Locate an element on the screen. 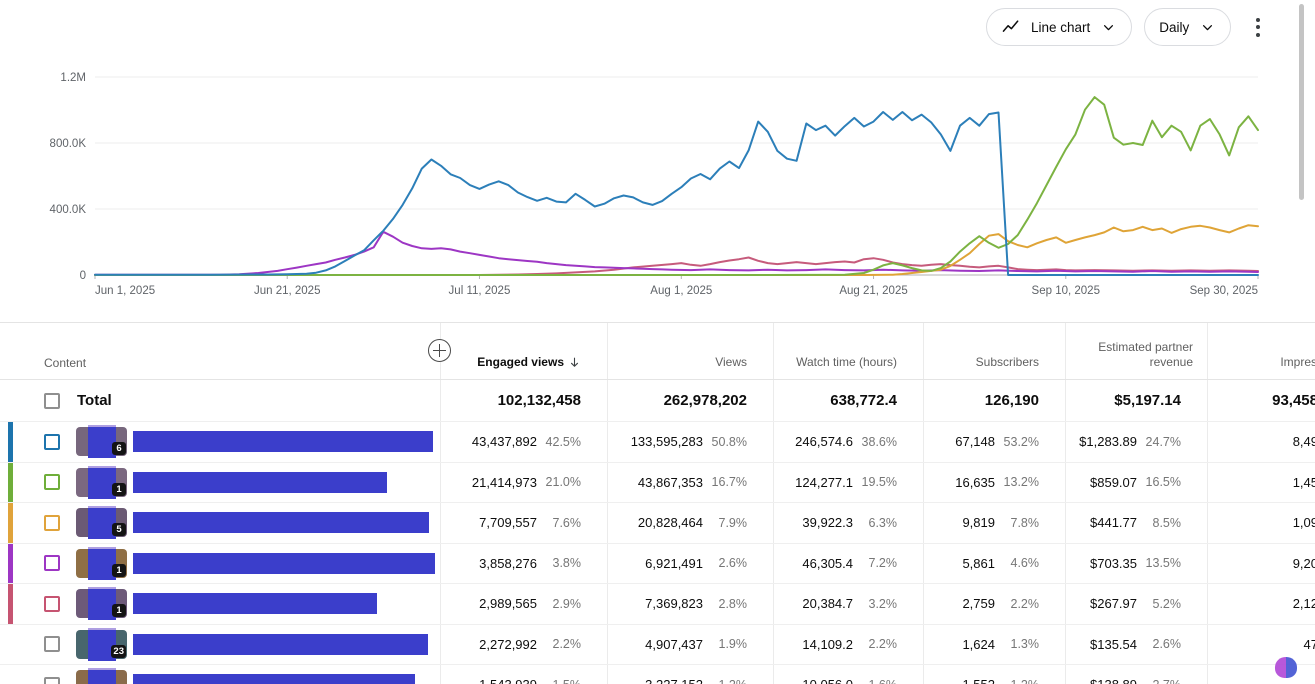  metric-percent: 6.3% is located at coordinates (883, 522).